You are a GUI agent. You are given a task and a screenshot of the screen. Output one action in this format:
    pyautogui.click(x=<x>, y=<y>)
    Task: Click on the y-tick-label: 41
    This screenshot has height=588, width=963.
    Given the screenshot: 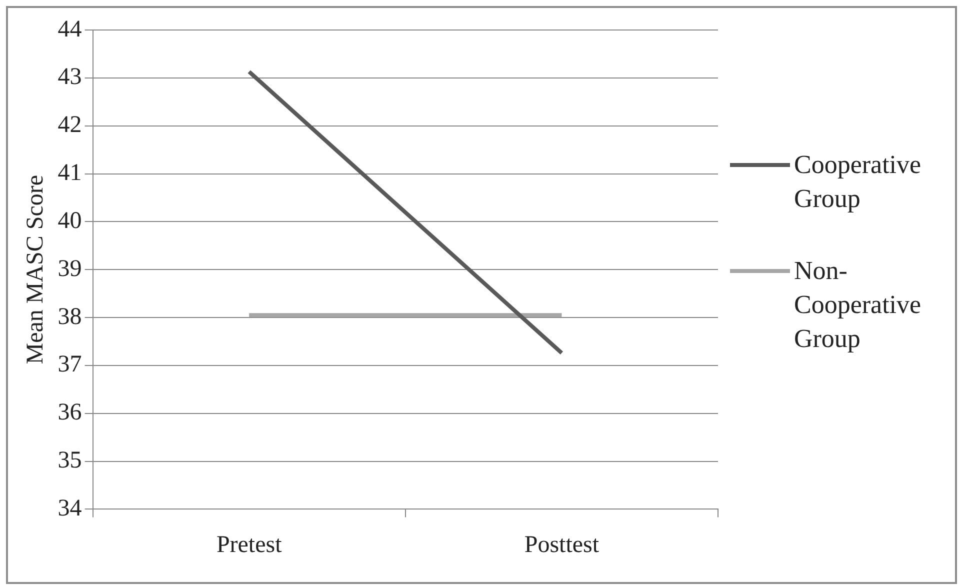 What is the action you would take?
    pyautogui.click(x=70, y=173)
    